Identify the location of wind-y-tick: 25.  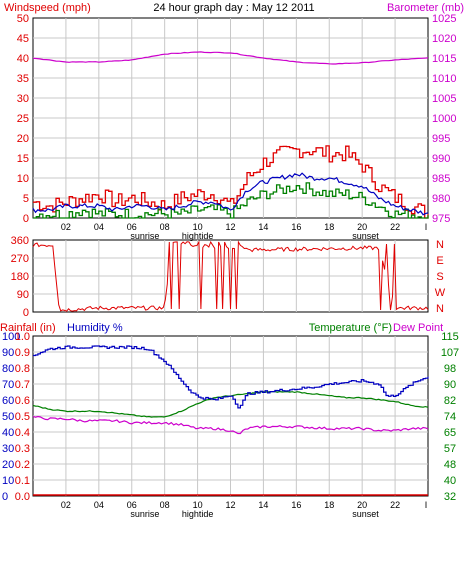
(23, 119).